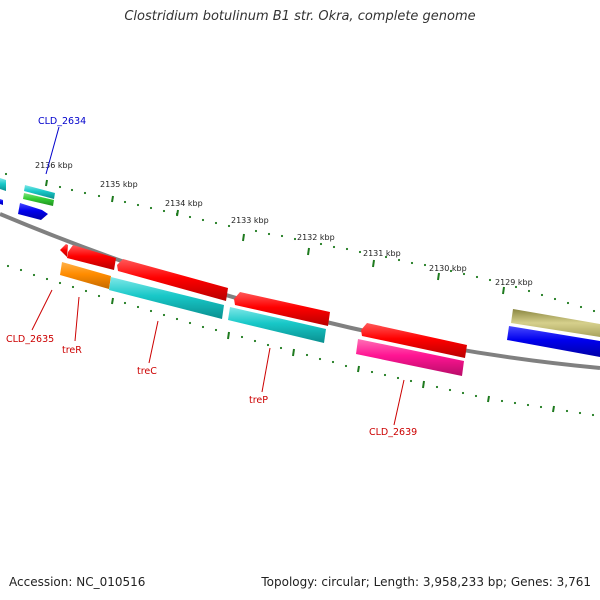 Image resolution: width=600 pixels, height=600 pixels. Describe the element at coordinates (85, 275) in the screenshot. I see `gene-cld-2635-orange` at that location.